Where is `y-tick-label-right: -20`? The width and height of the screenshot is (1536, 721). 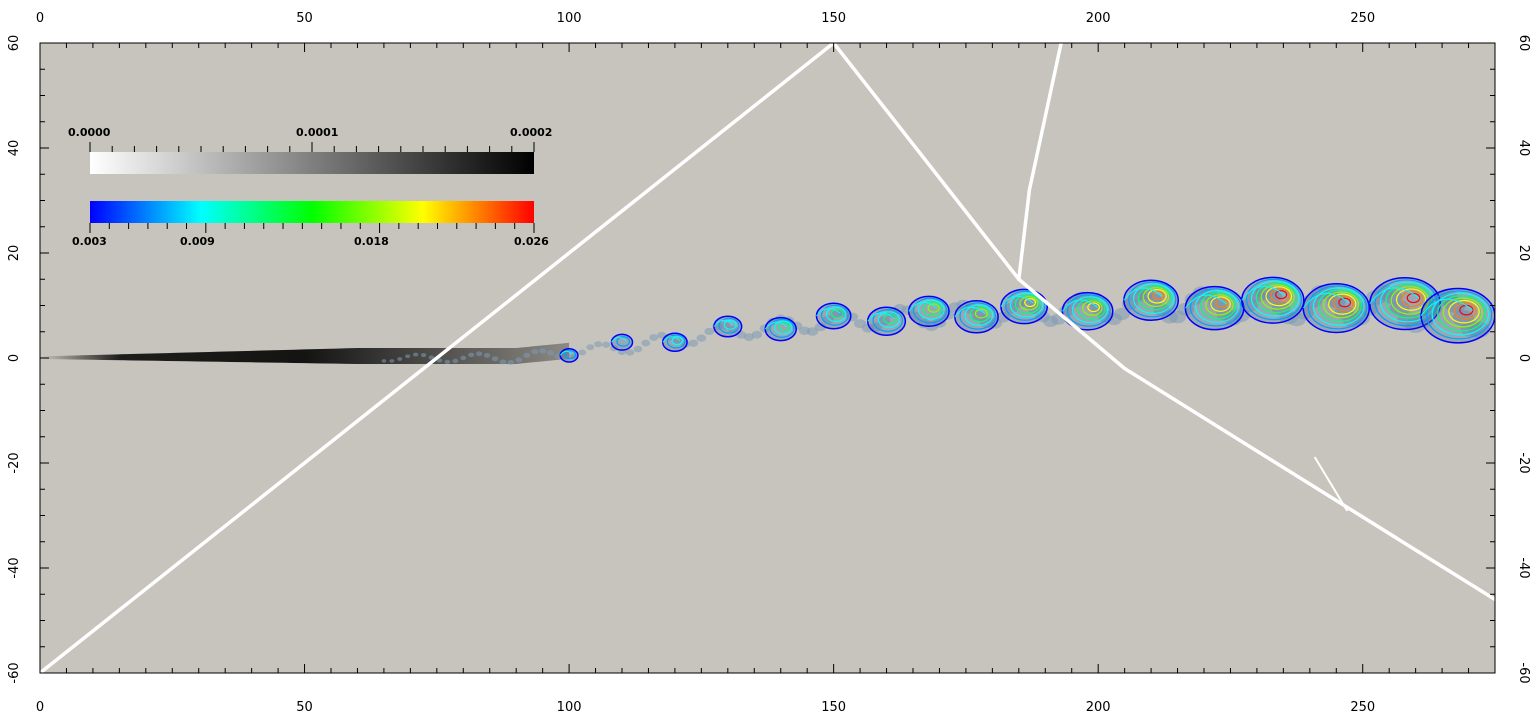
y-tick-label-right: -20 is located at coordinates (1523, 462).